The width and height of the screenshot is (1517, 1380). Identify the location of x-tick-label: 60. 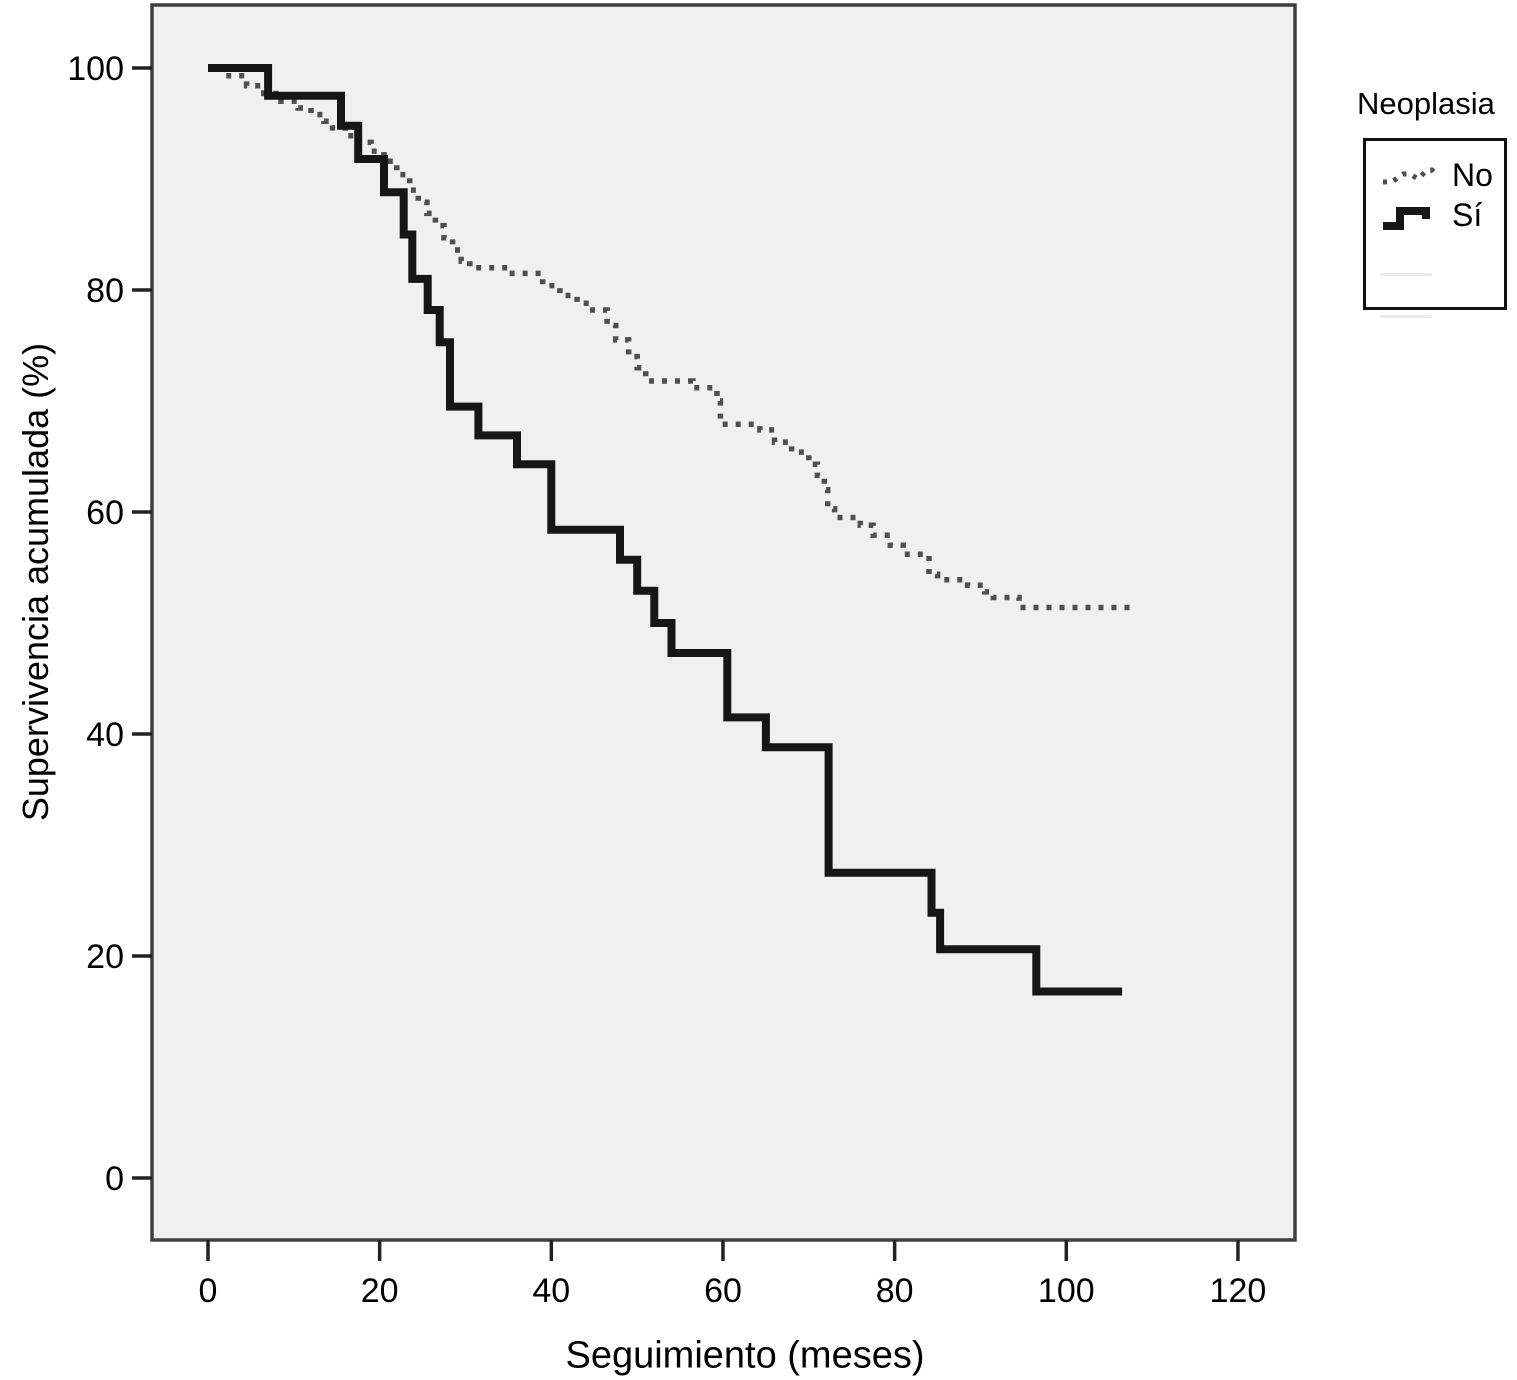
(723, 1291).